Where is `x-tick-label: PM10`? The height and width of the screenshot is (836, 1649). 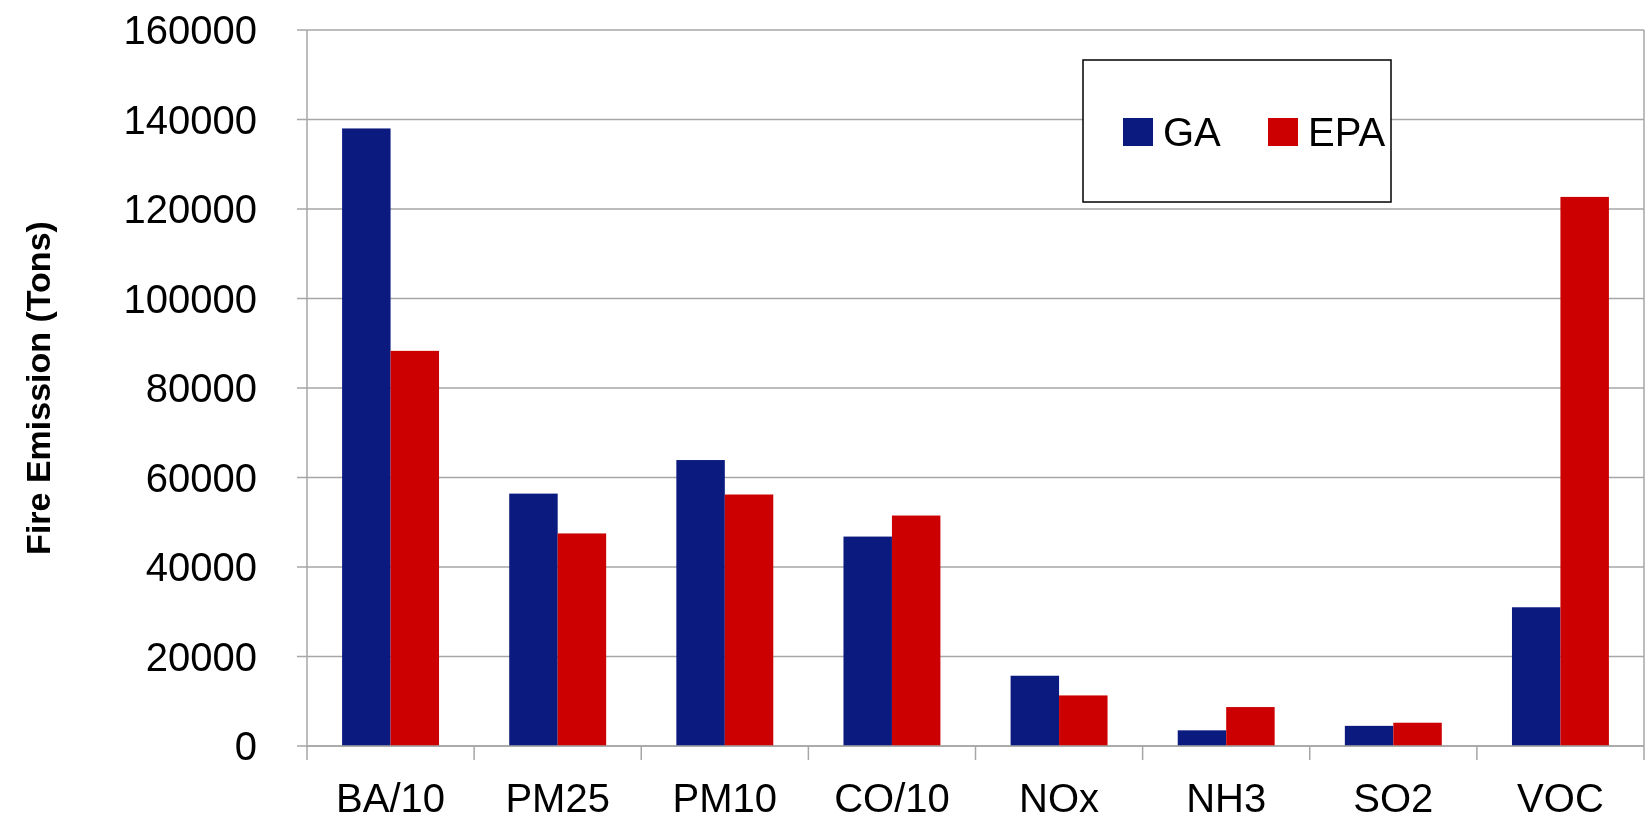
x-tick-label: PM10 is located at coordinates (725, 798).